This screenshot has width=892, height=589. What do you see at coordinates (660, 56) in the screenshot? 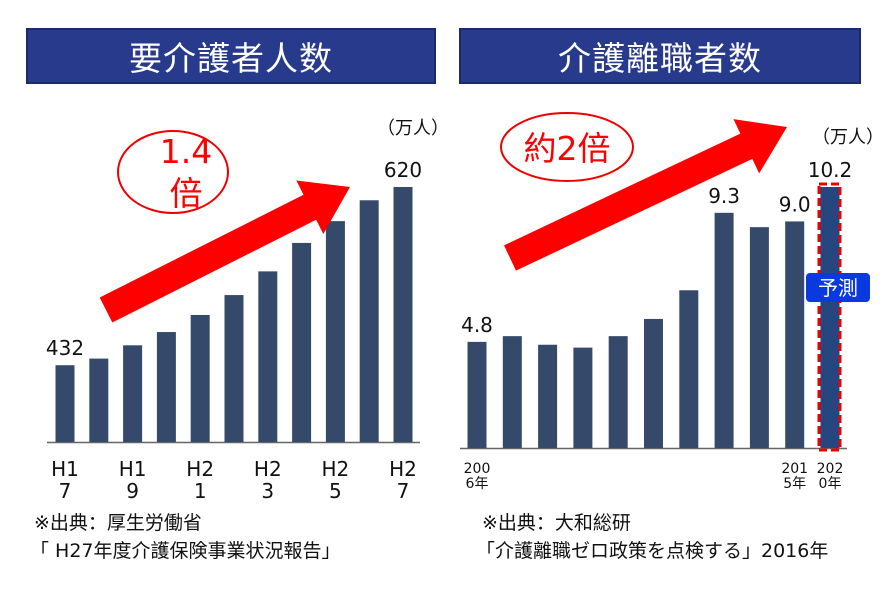
I see `right-chart-title: 介護離職者数` at bounding box center [660, 56].